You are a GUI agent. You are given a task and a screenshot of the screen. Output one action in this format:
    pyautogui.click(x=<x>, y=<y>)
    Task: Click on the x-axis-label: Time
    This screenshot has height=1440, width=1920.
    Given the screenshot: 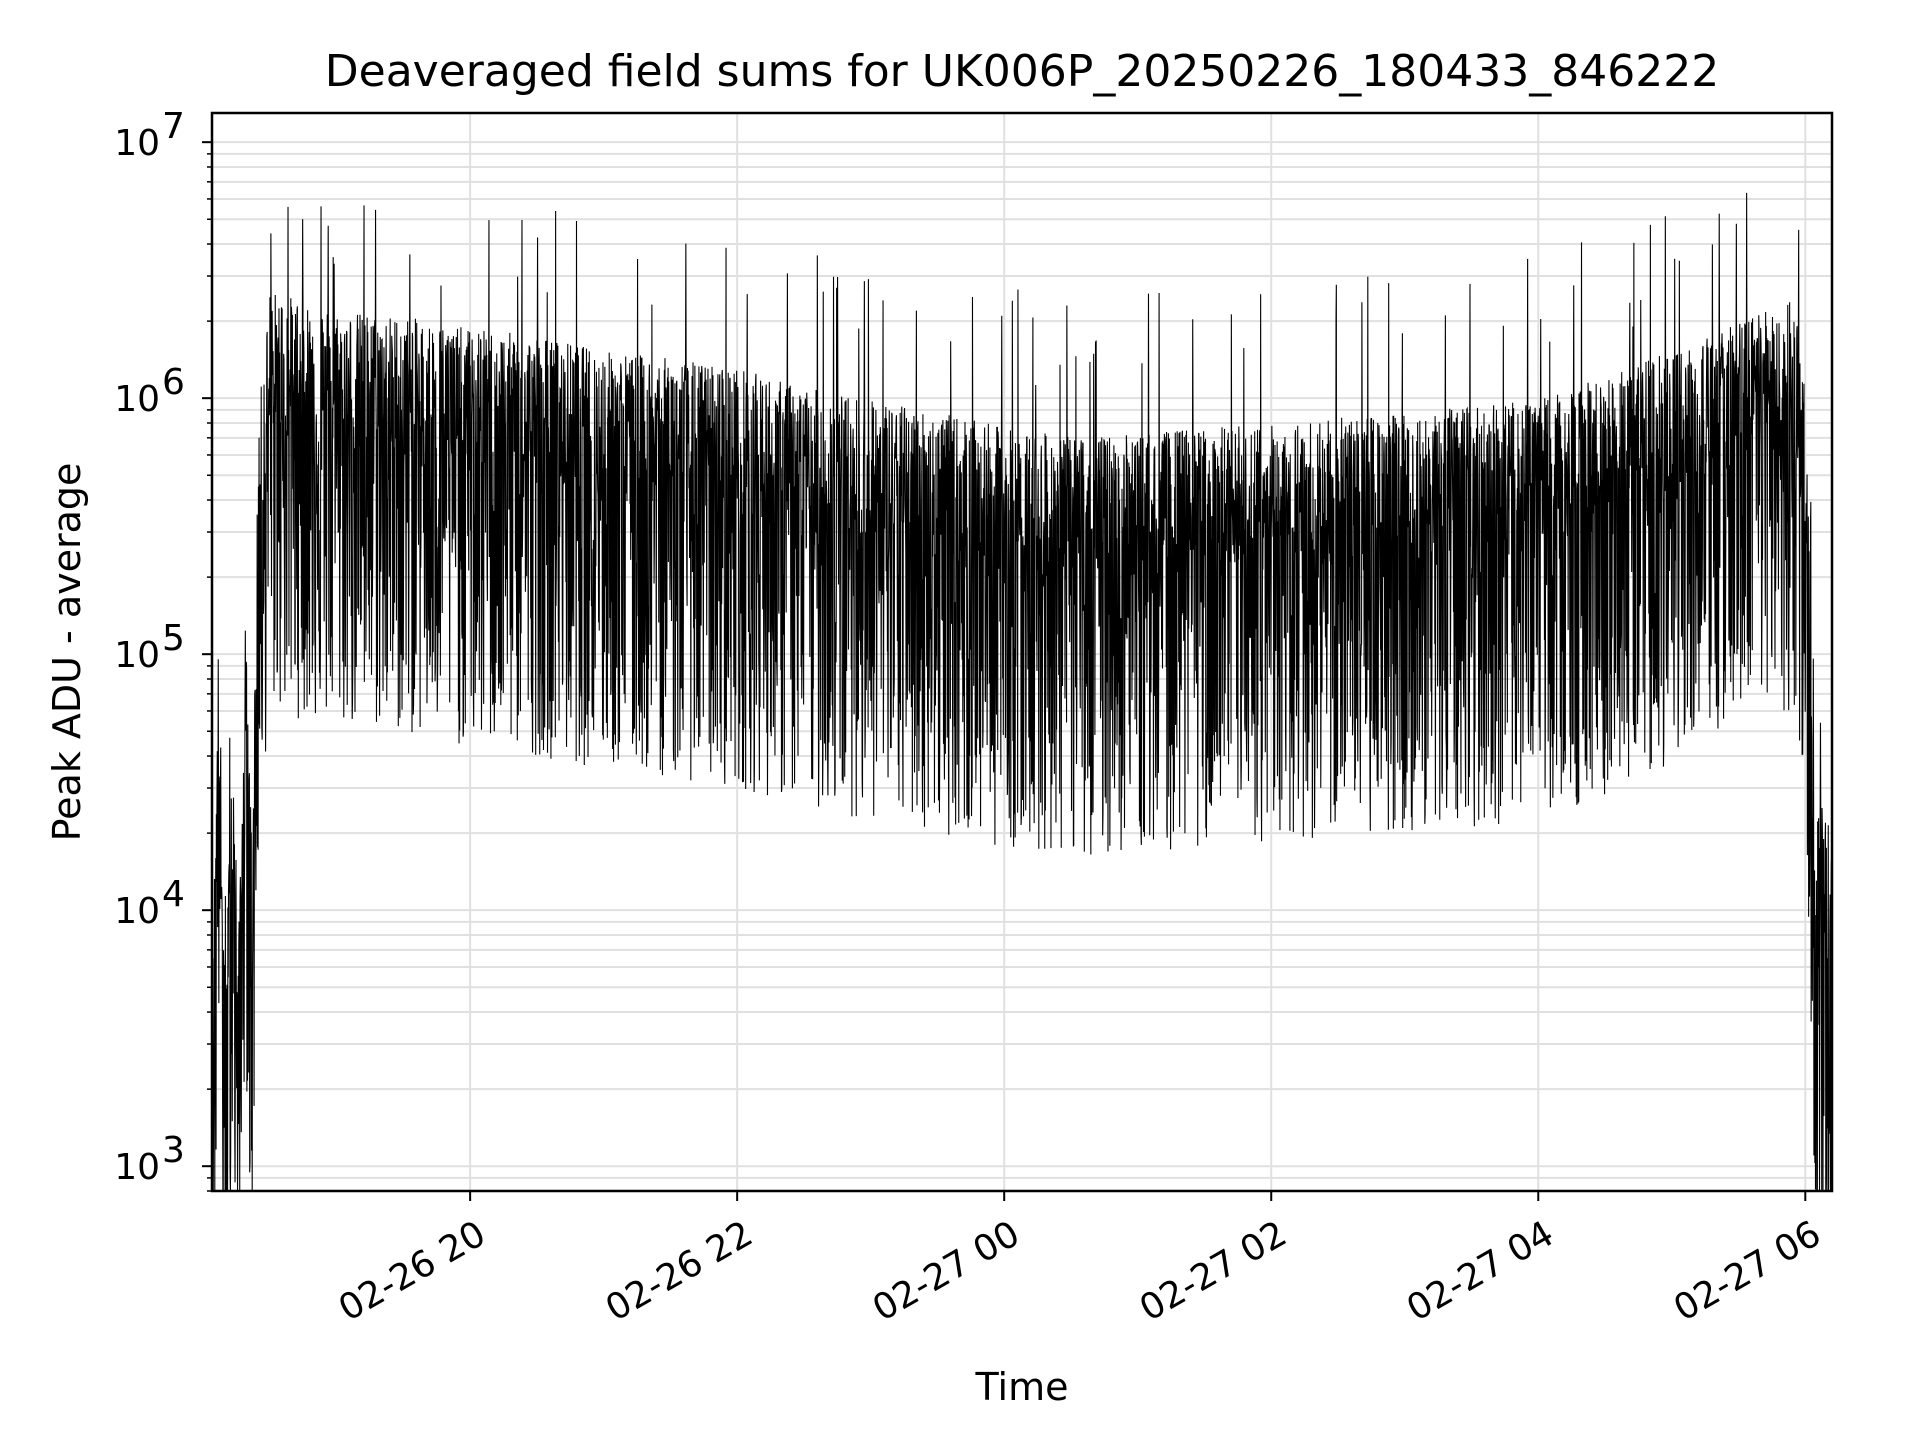 What is the action you would take?
    pyautogui.click(x=1022, y=1387)
    